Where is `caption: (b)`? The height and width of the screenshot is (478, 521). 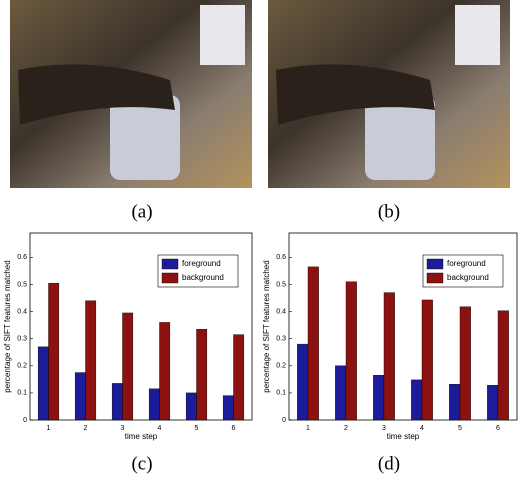 caption: (b) is located at coordinates (389, 211).